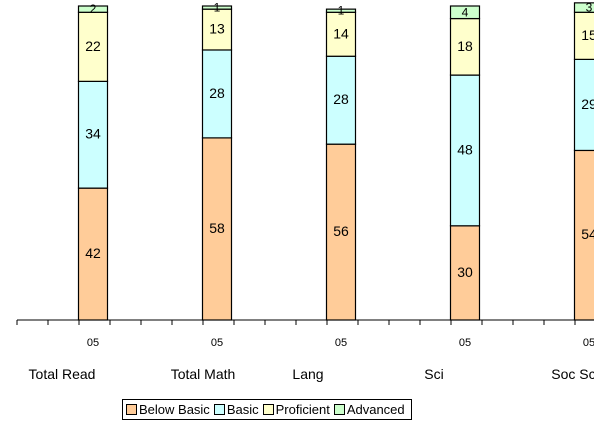 The width and height of the screenshot is (594, 423). Describe the element at coordinates (217, 93) in the screenshot. I see `data-label-basic-total-math: 28` at that location.